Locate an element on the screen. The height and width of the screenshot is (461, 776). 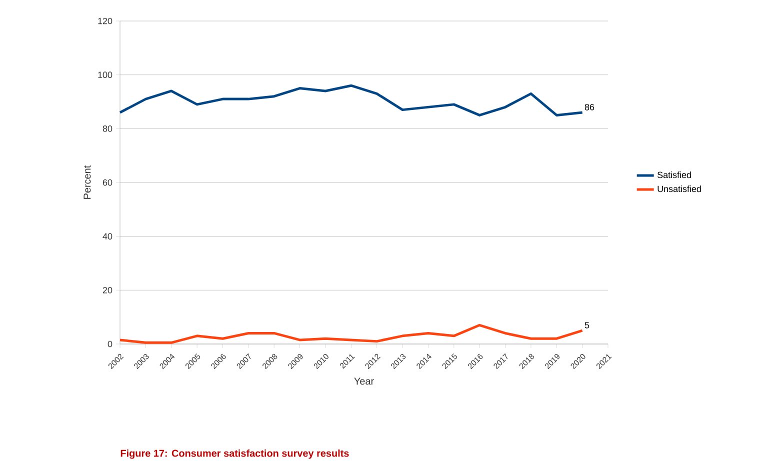
y-tick-label: 80 is located at coordinates (107, 128).